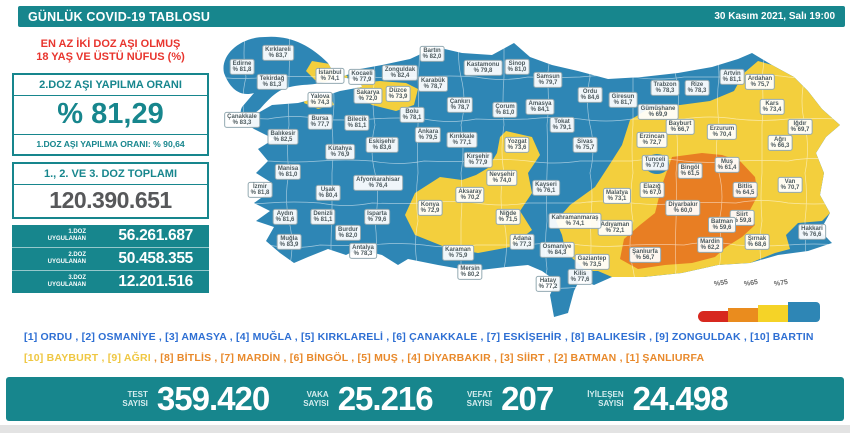 The width and height of the screenshot is (850, 433). Describe the element at coordinates (470, 195) in the screenshot. I see `province-label: Aksaray% 70,2` at that location.